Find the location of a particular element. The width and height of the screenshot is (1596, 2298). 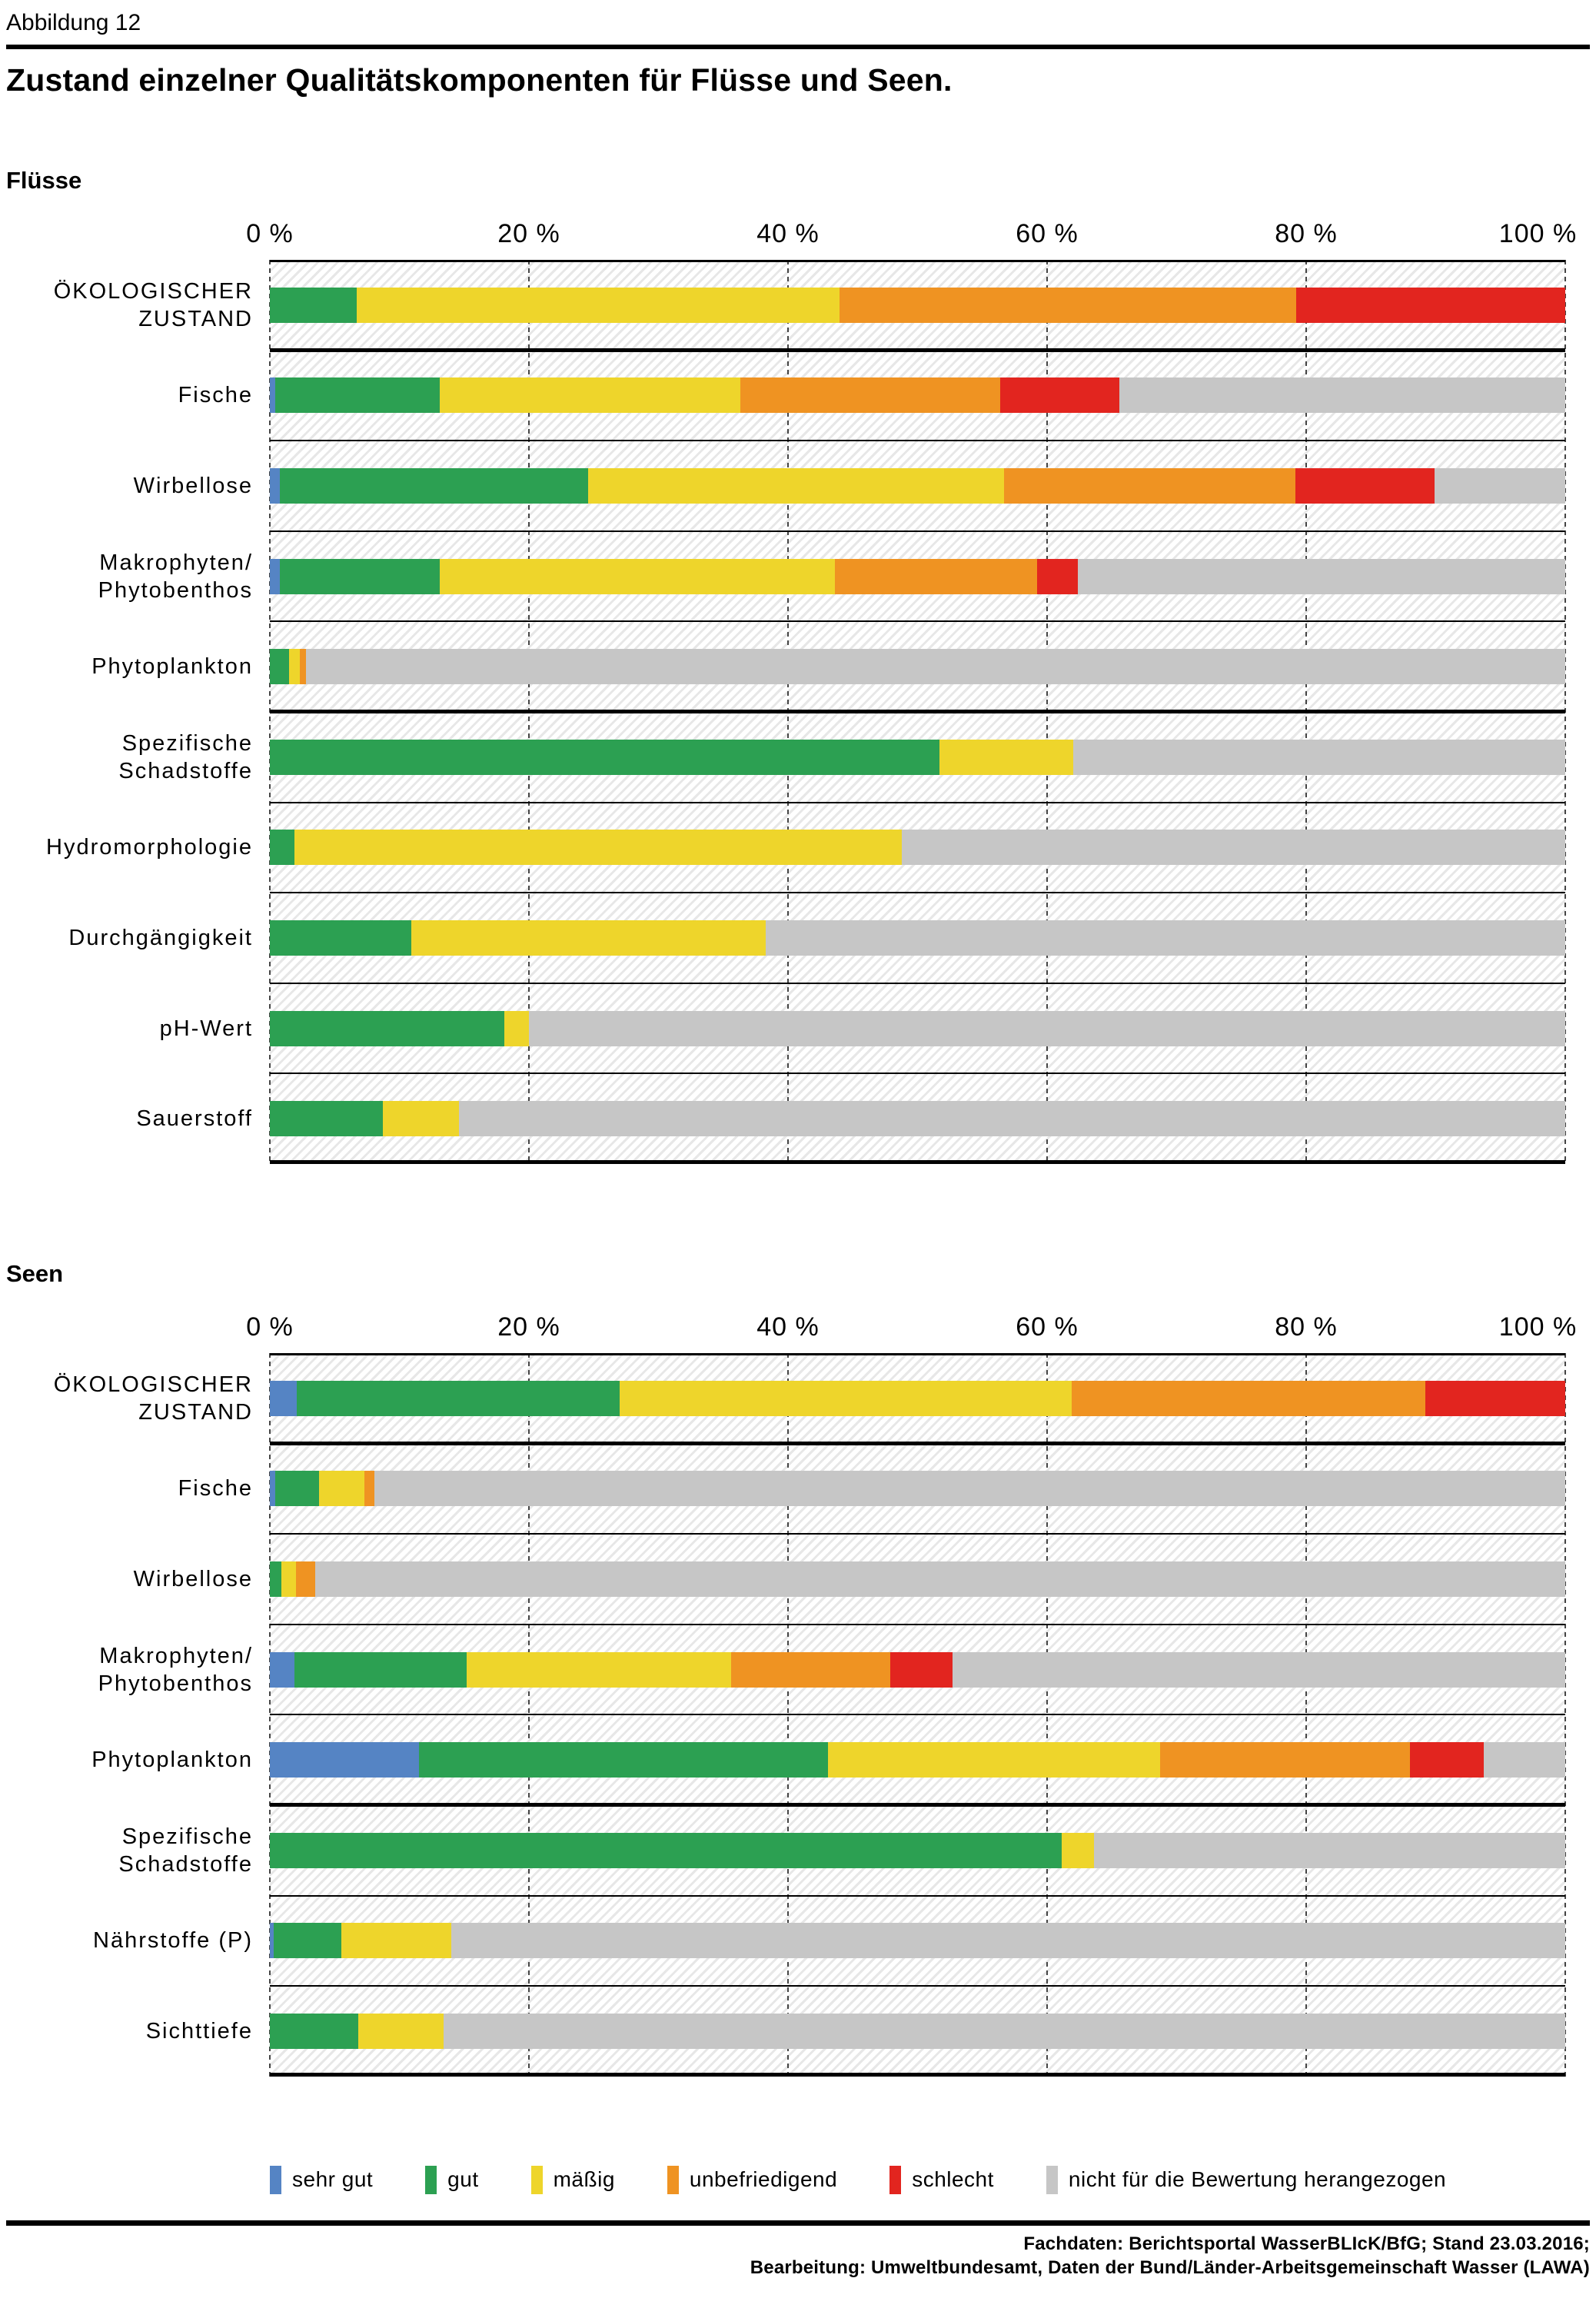

row-label: Spezifische Schadstoffe is located at coordinates (185, 1850).